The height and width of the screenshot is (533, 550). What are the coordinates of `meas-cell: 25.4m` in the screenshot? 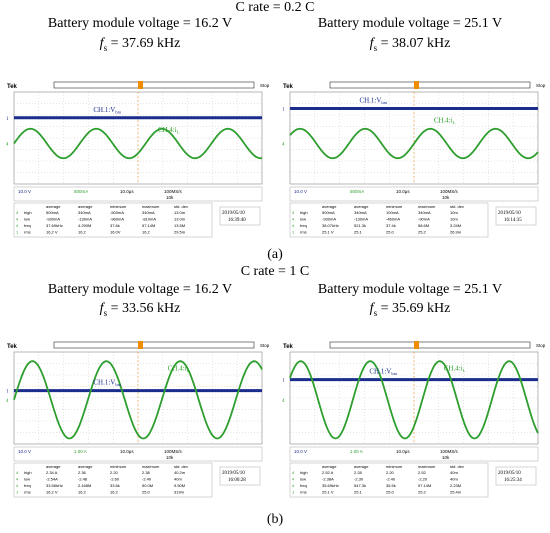 It's located at (456, 492).